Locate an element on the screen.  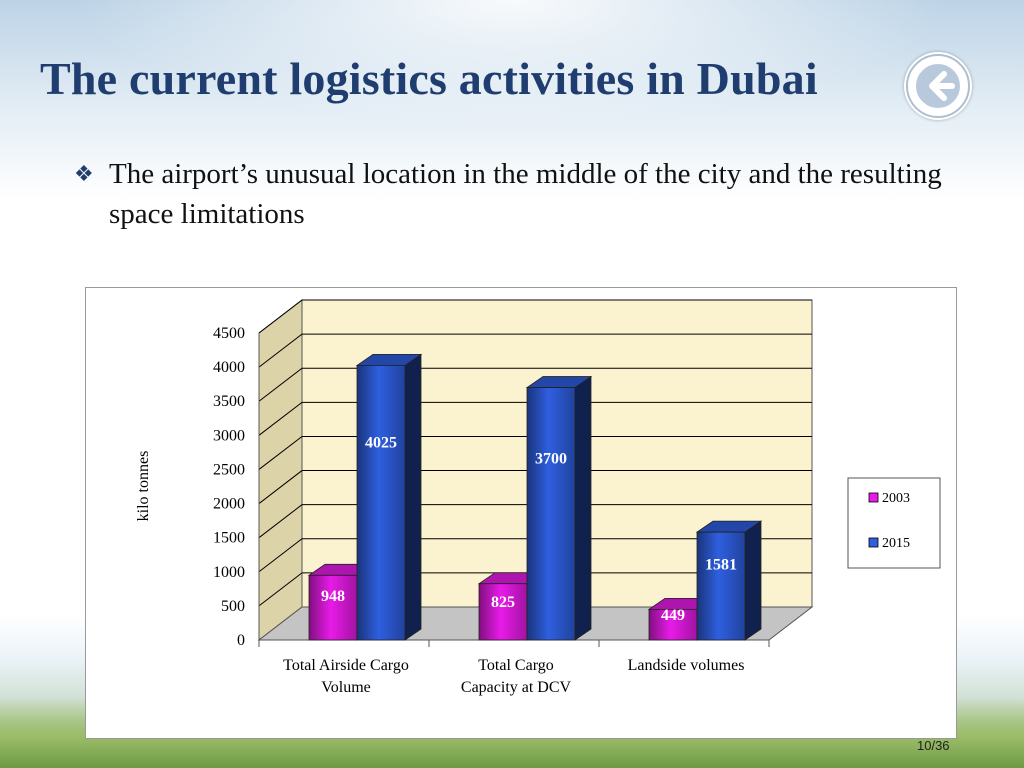
y-tick-label: 1500 is located at coordinates (229, 538).